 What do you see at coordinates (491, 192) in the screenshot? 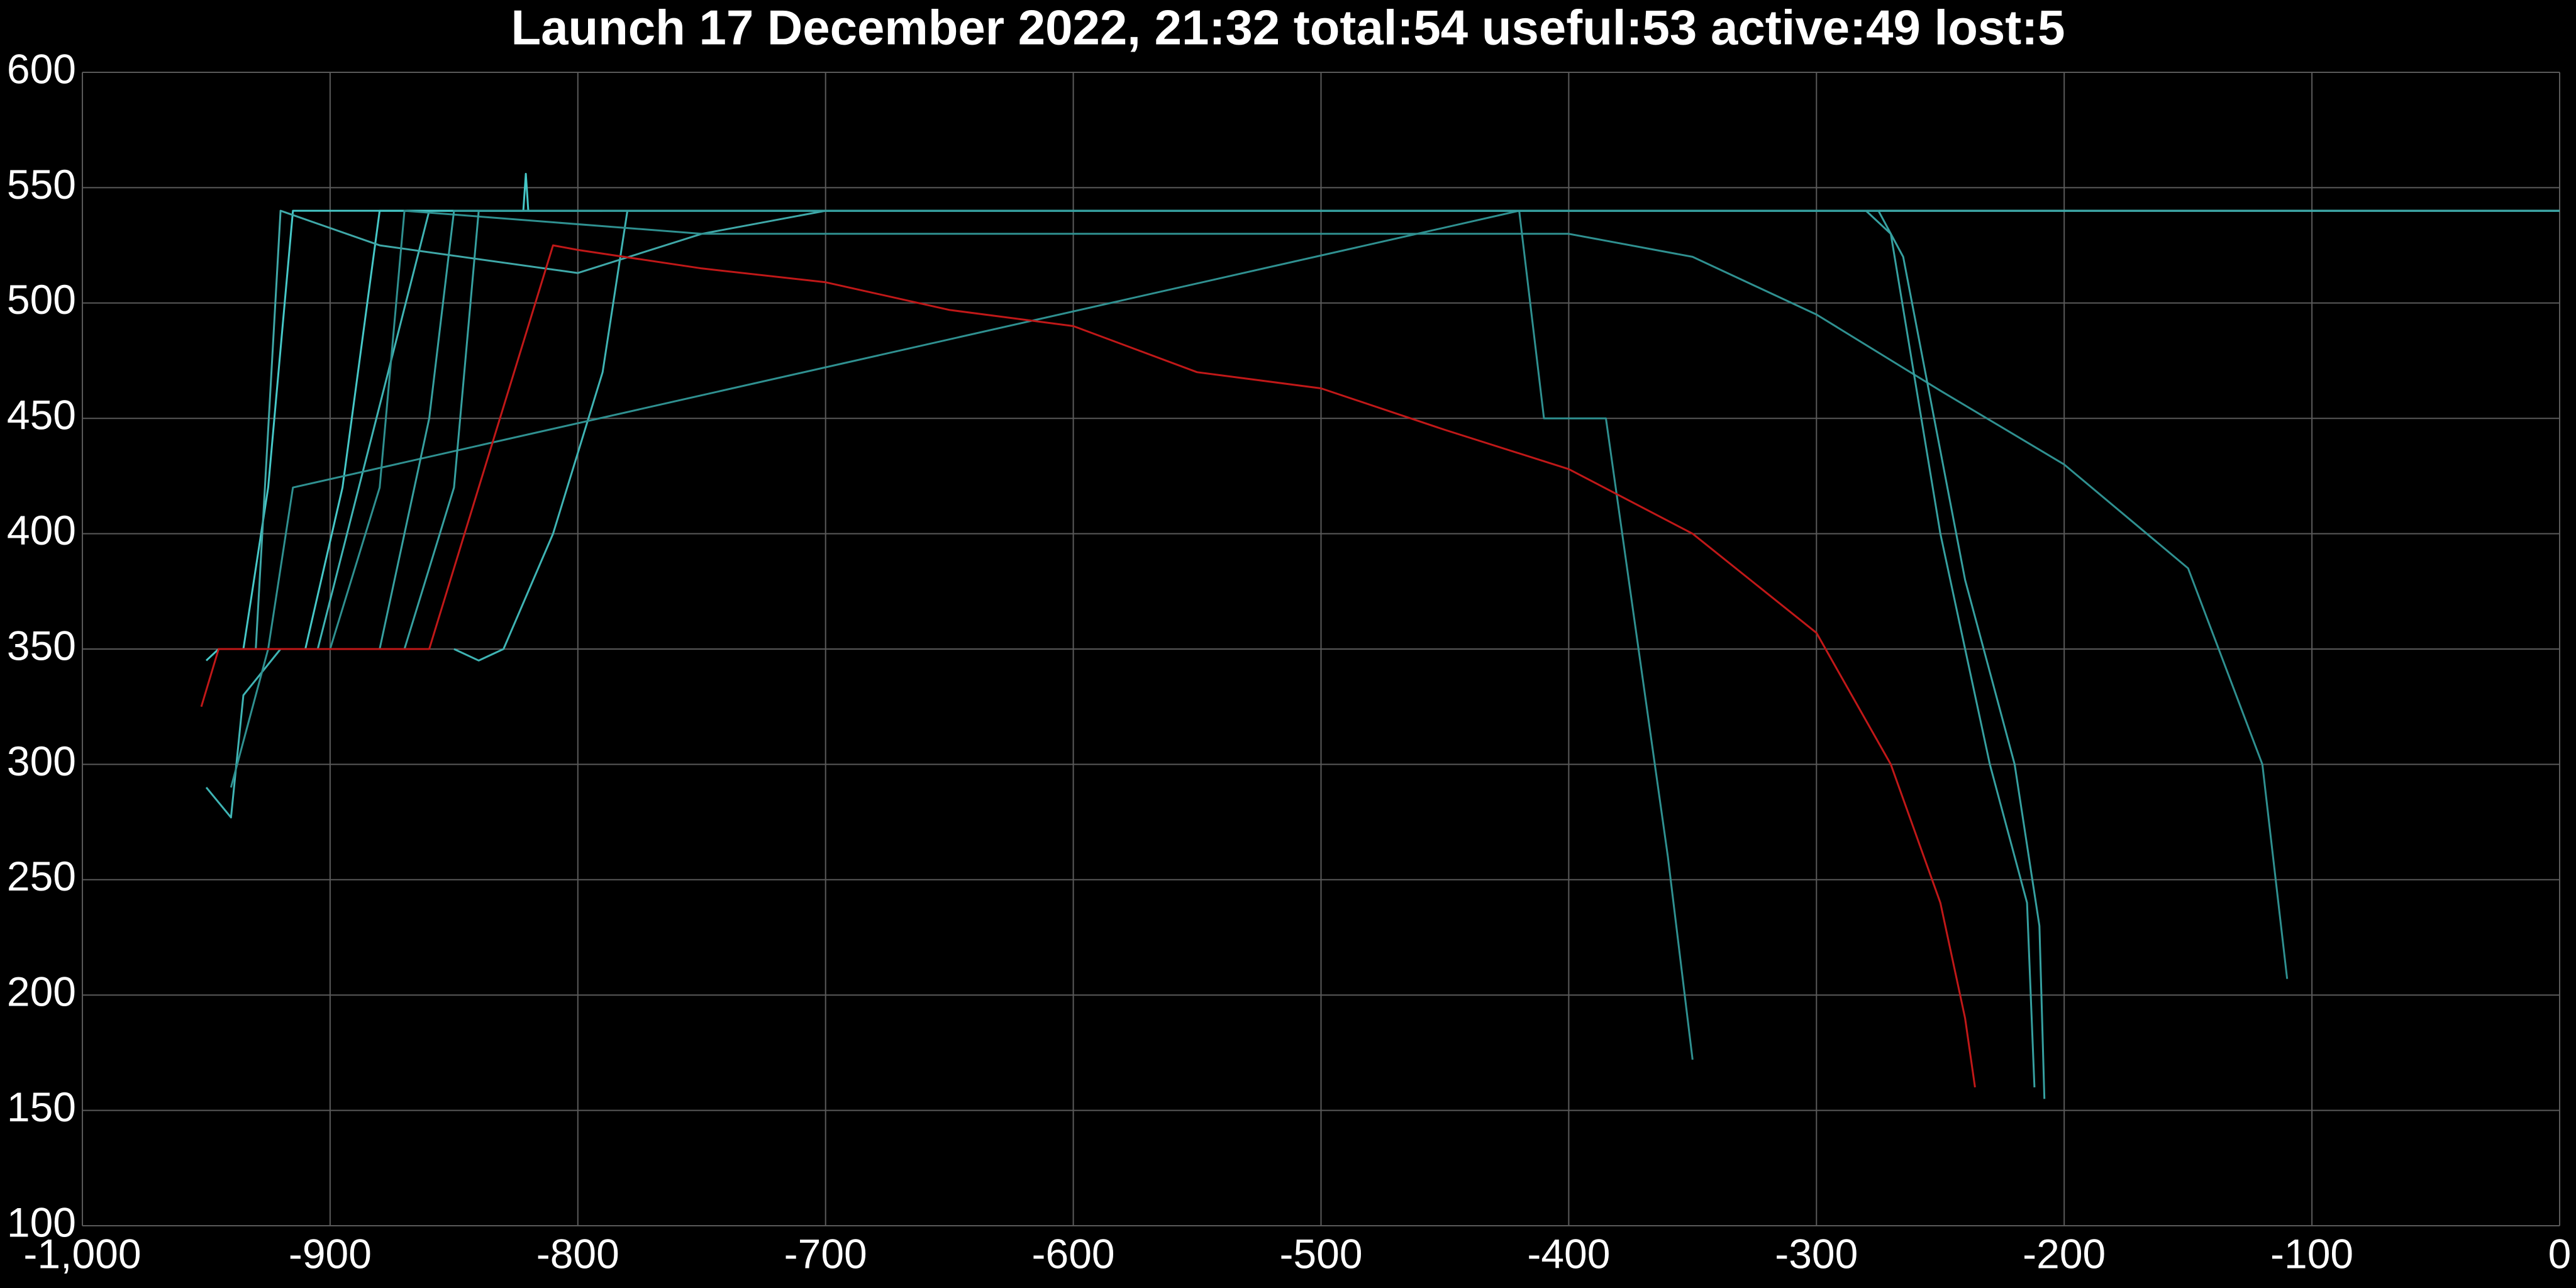
I see `data-line` at bounding box center [491, 192].